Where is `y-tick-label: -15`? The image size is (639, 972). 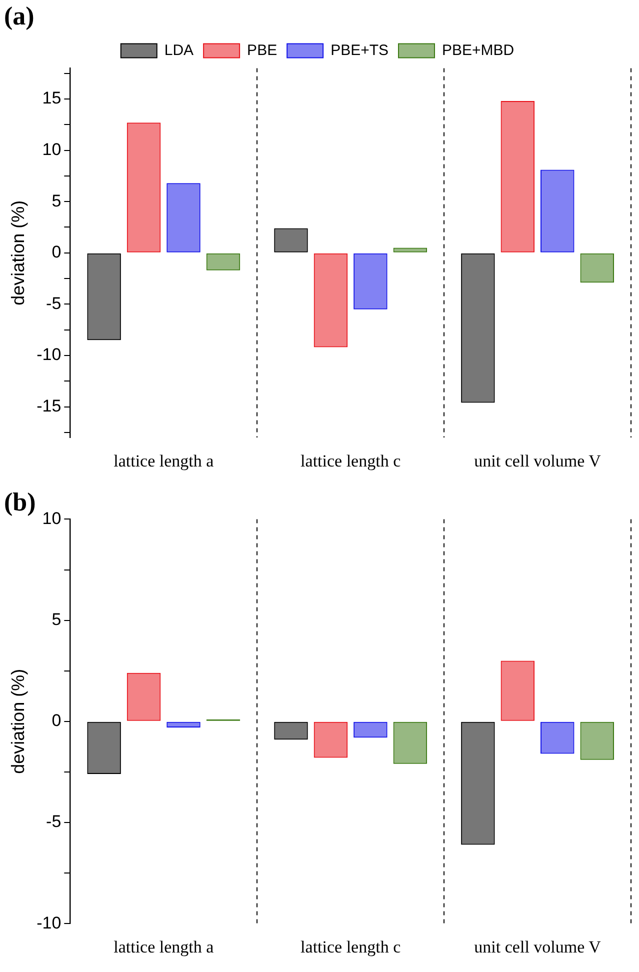 y-tick-label: -15 is located at coordinates (49, 406).